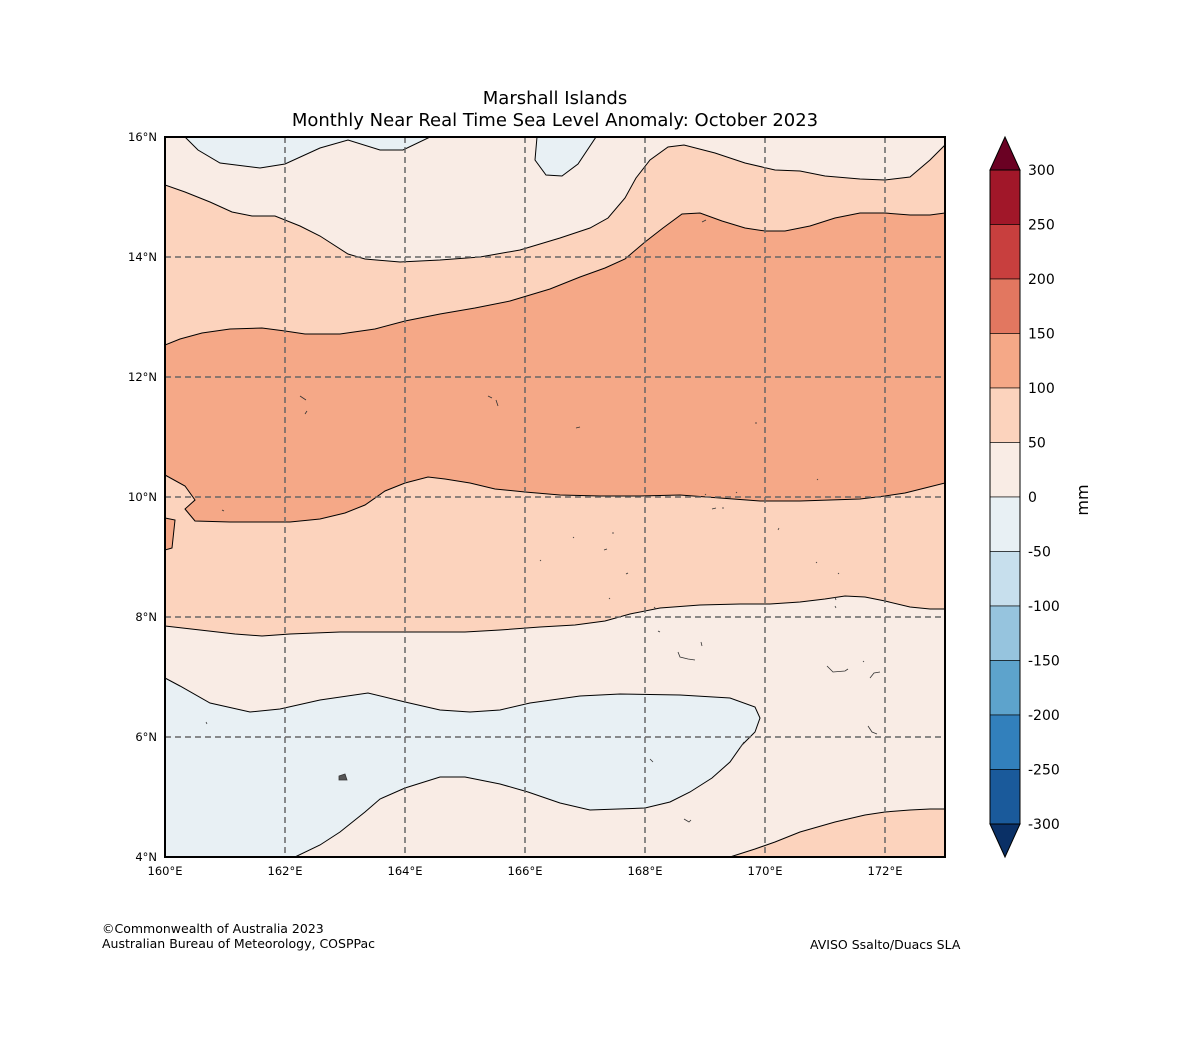 This screenshot has height=1052, width=1180. Describe the element at coordinates (165, 871) in the screenshot. I see `lon-tick-label: 160°E` at that location.